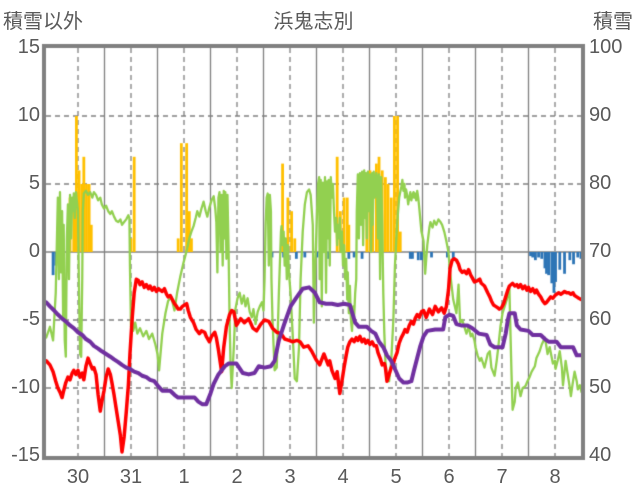 The height and width of the screenshot is (501, 636). I want to click on y-left-tick: 5, so click(34, 183).